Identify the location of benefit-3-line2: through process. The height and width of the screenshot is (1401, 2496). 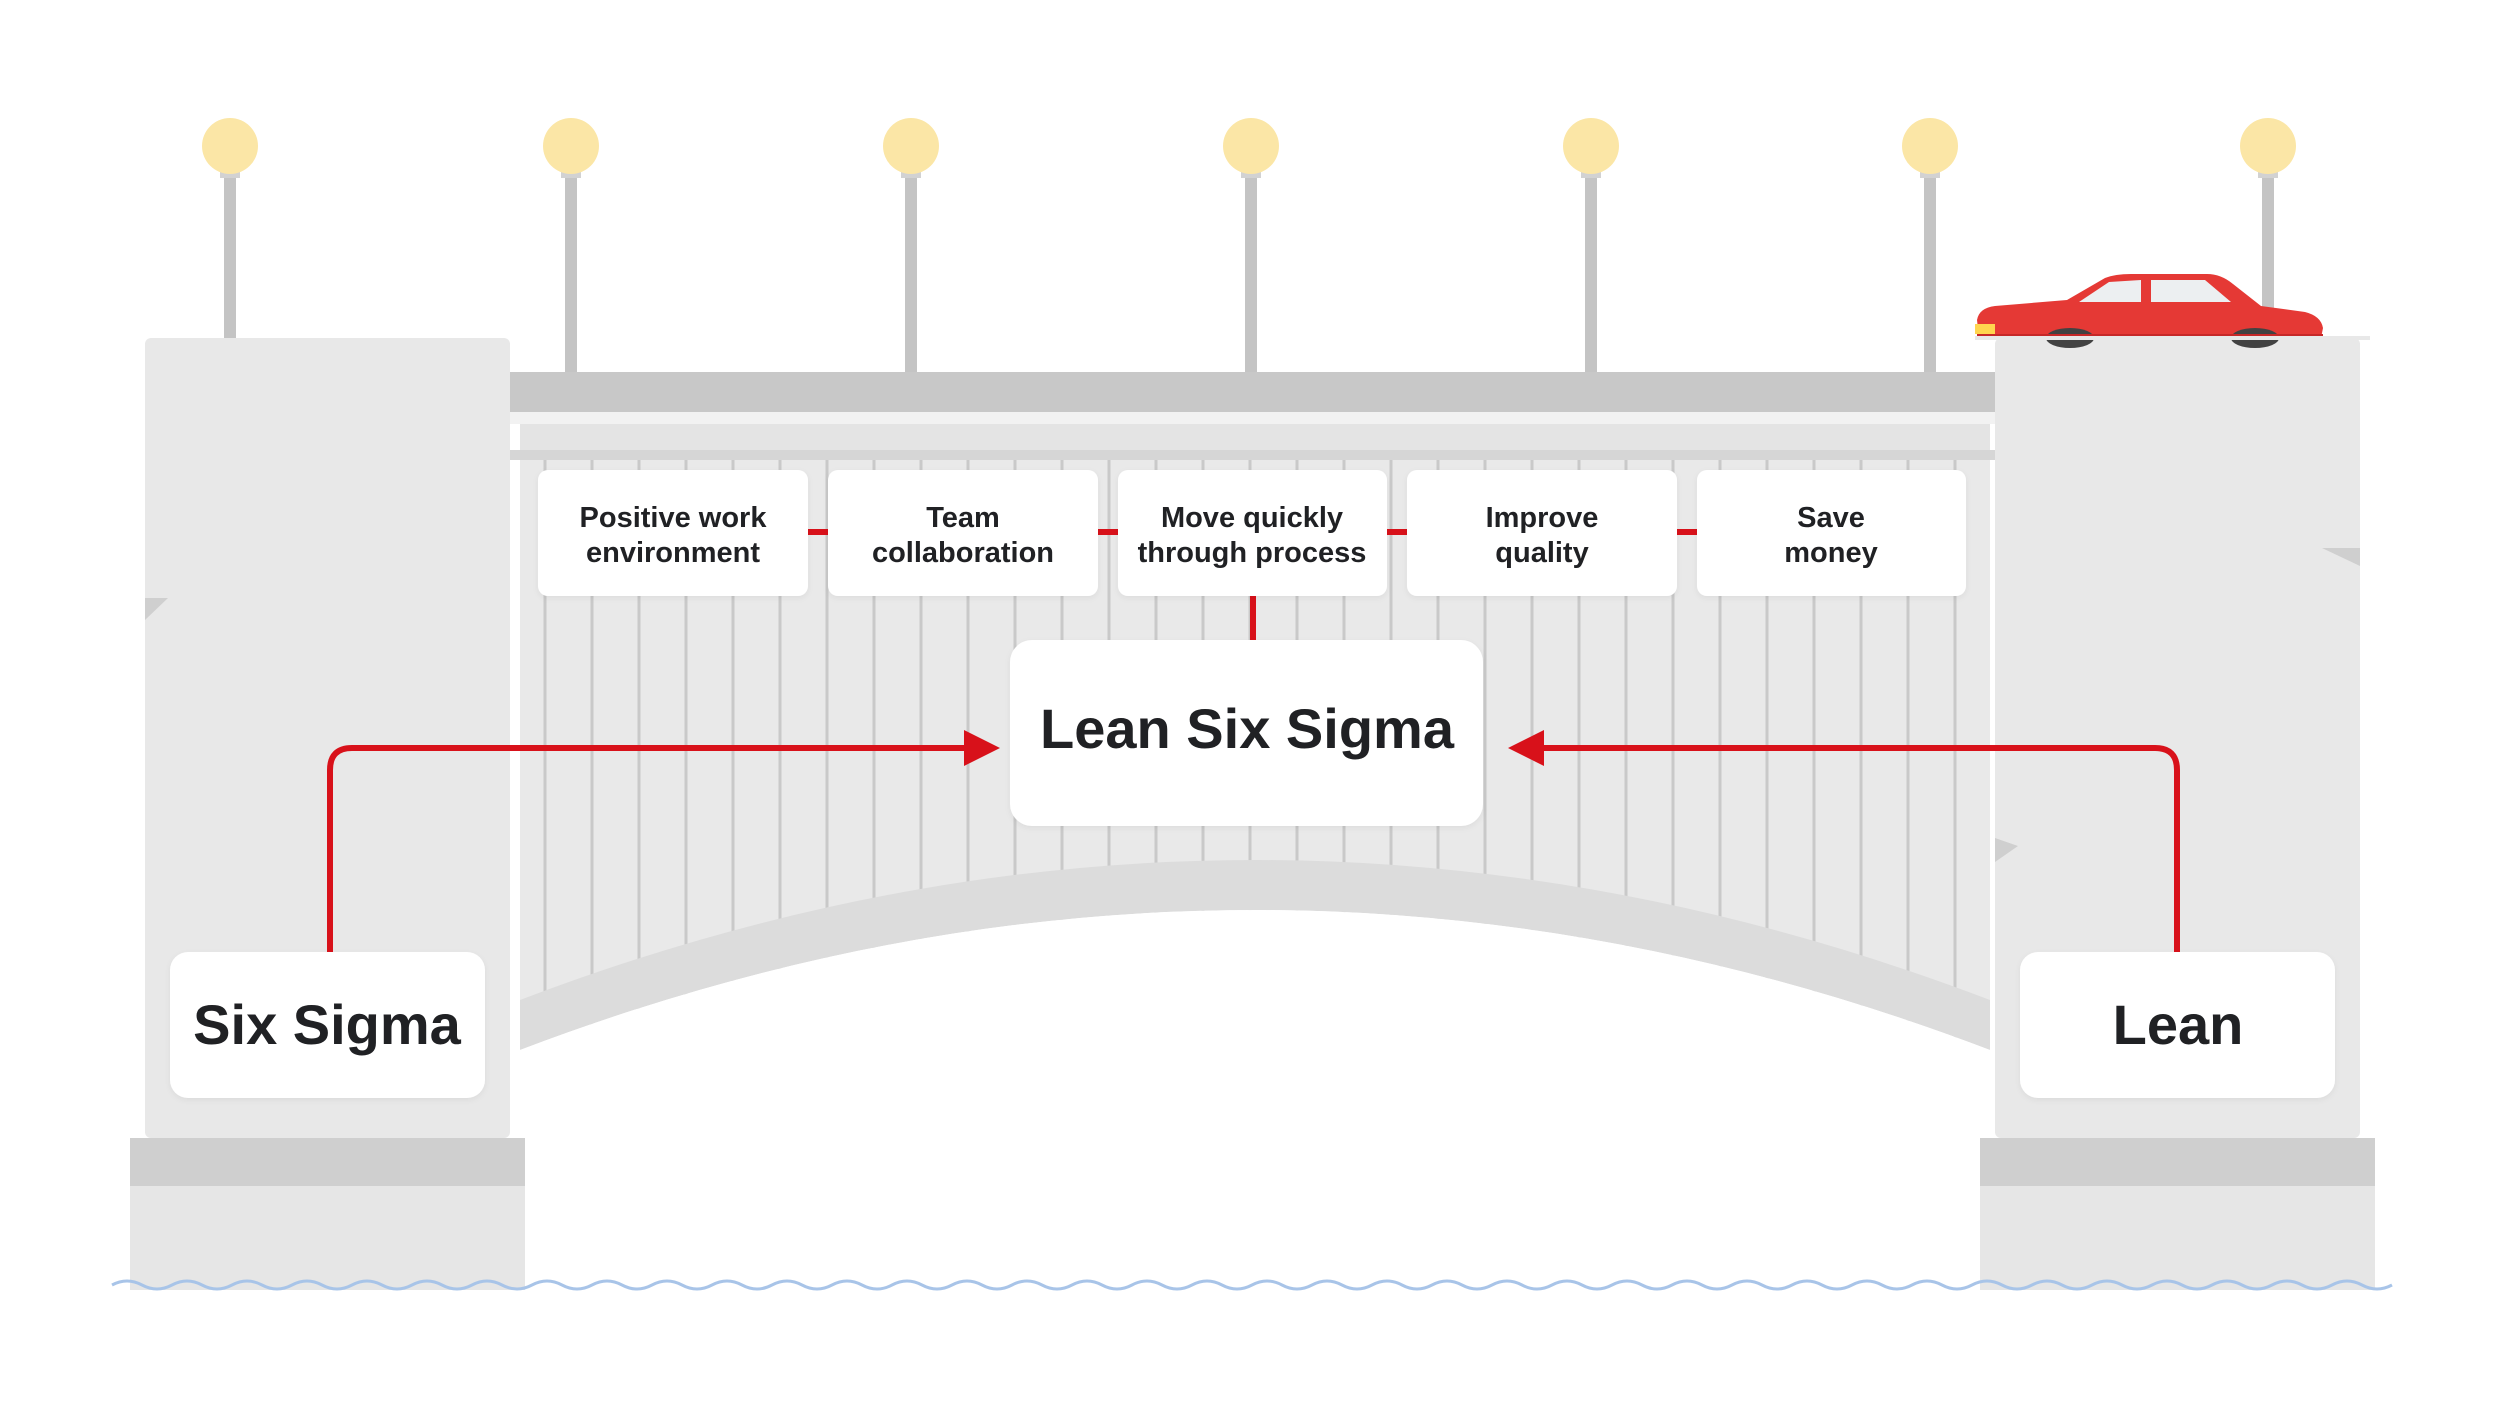
(1252, 553).